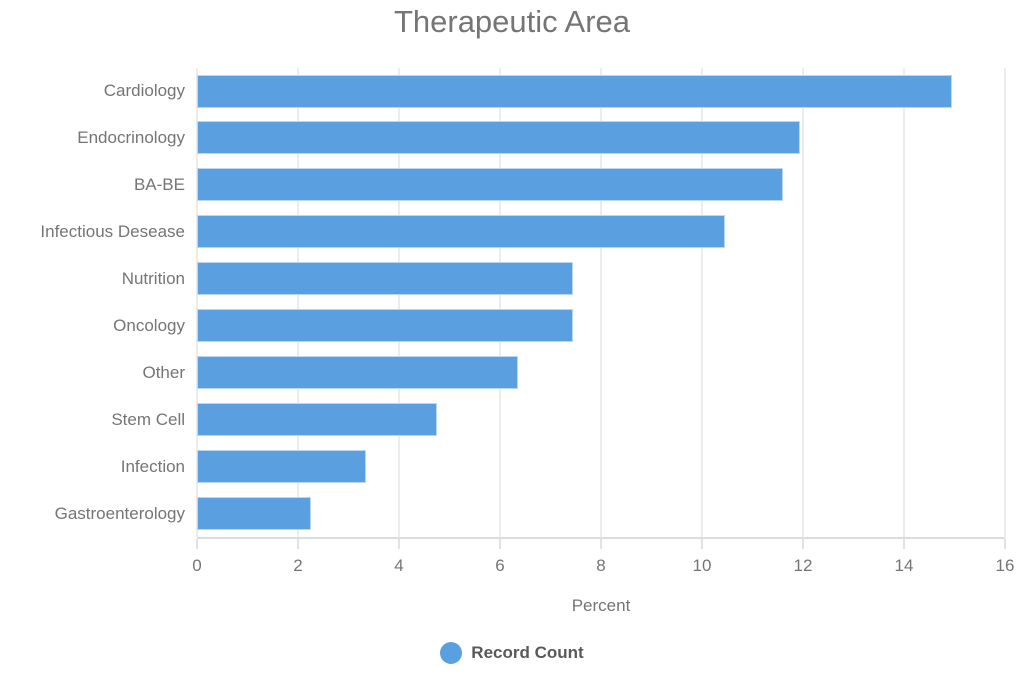 This screenshot has height=683, width=1024. What do you see at coordinates (461, 232) in the screenshot?
I see `bar-infectious-desease` at bounding box center [461, 232].